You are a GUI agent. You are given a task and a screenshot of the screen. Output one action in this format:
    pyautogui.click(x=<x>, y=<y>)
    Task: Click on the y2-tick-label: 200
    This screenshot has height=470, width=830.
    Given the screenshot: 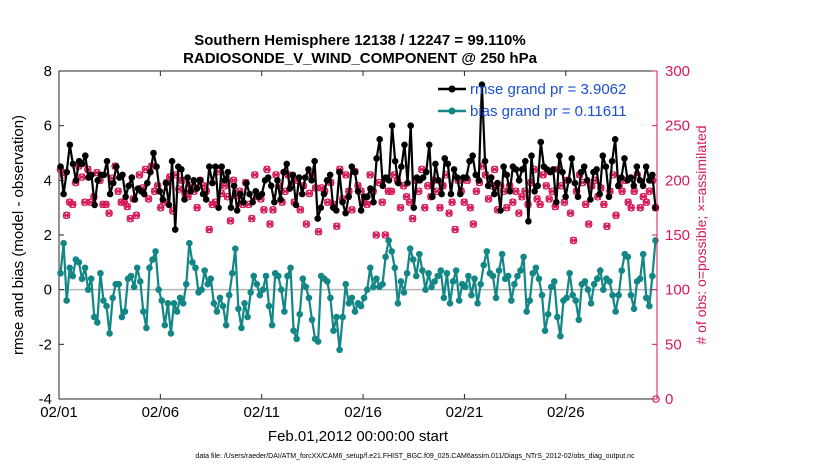 What is the action you would take?
    pyautogui.click(x=677, y=180)
    